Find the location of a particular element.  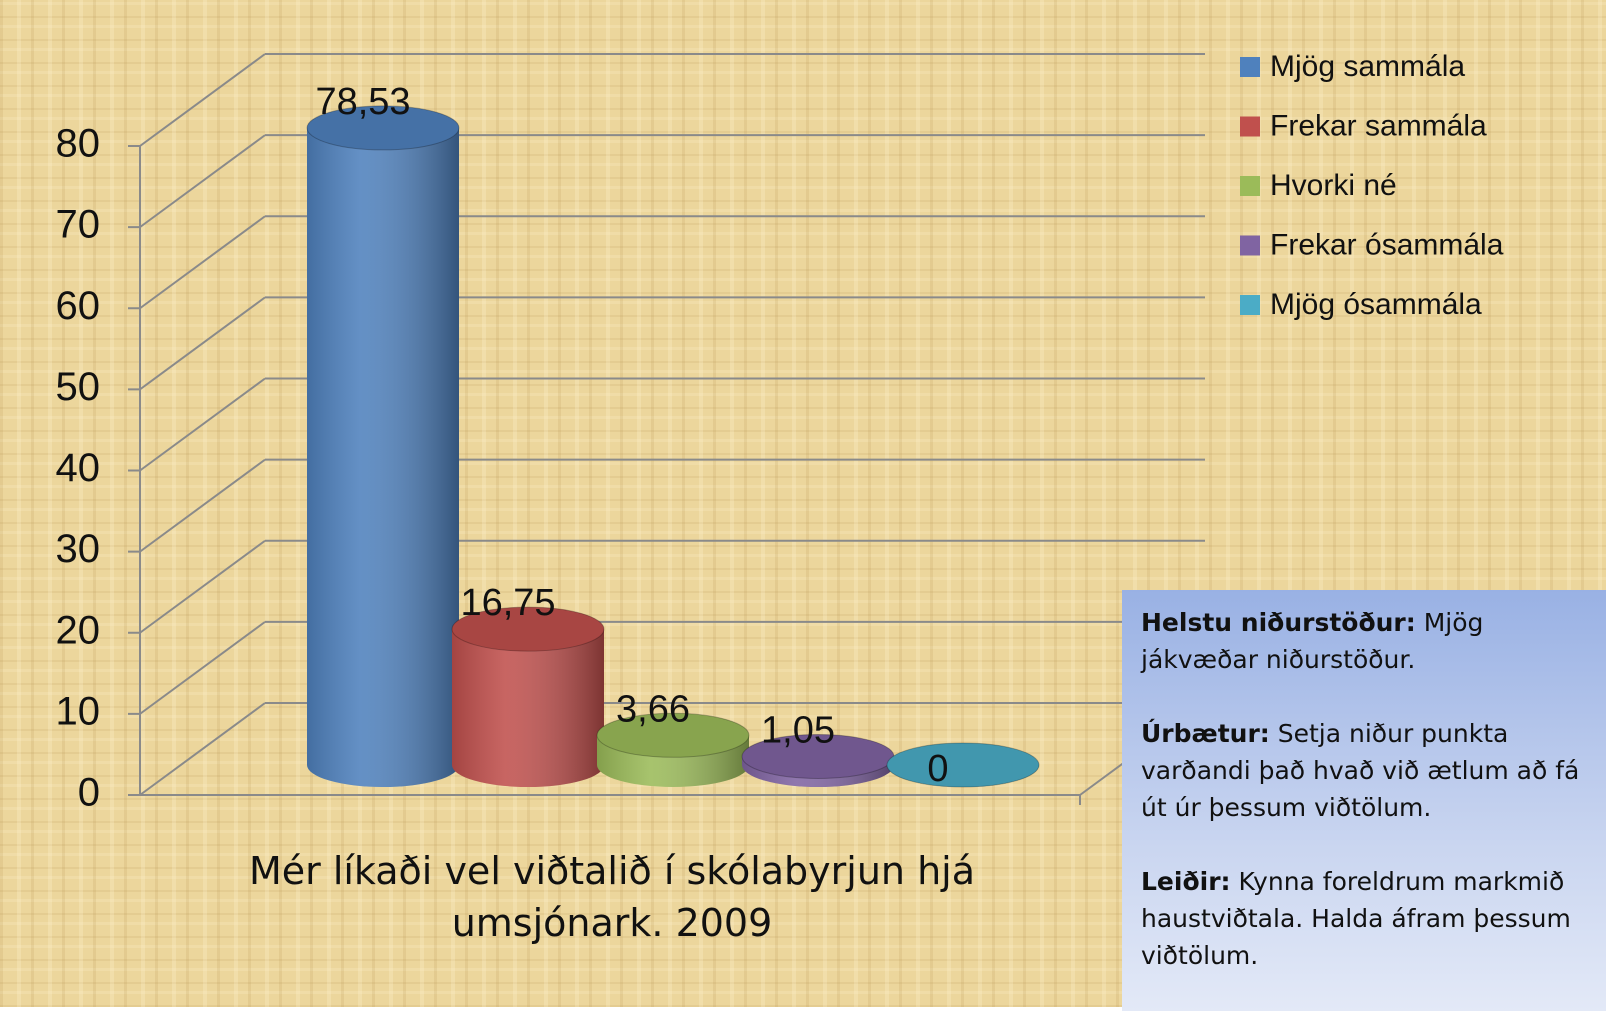

y-tick-label: 20 is located at coordinates (78, 630).